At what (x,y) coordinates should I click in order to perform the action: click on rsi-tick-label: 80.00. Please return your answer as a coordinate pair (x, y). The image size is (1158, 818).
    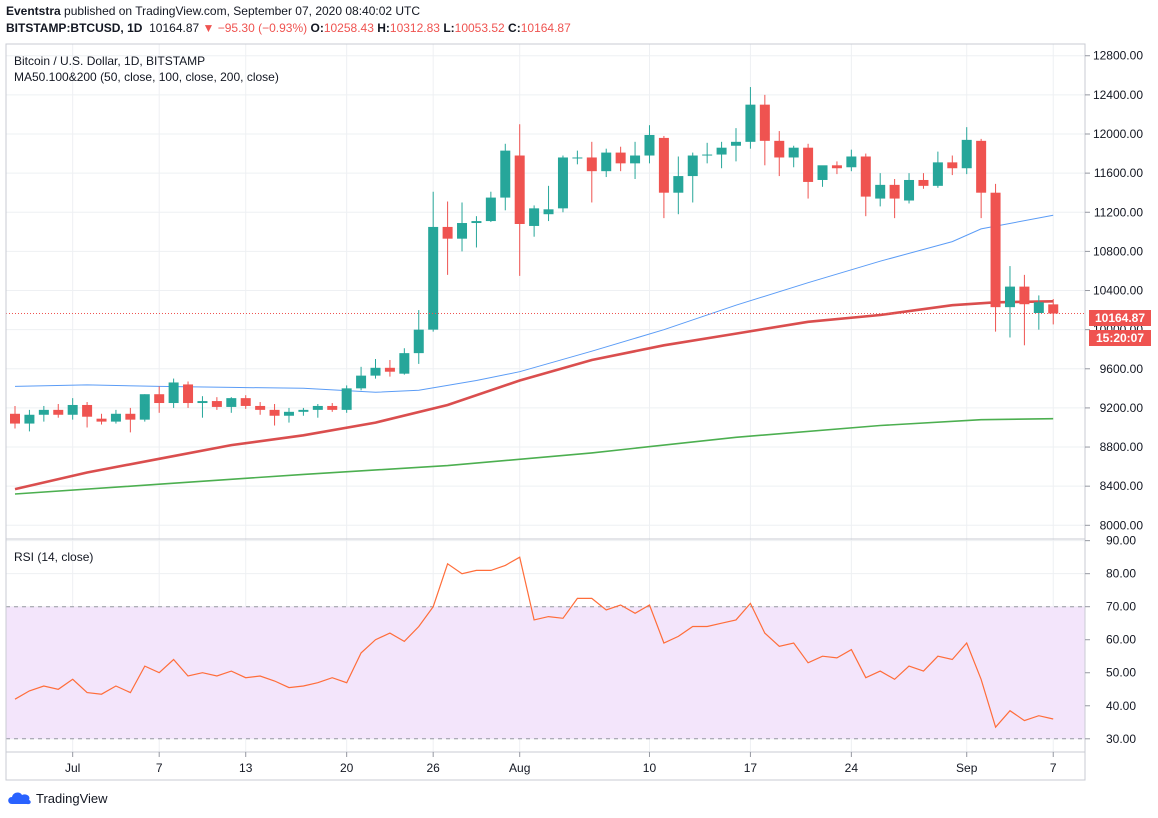
    Looking at the image, I should click on (1121, 574).